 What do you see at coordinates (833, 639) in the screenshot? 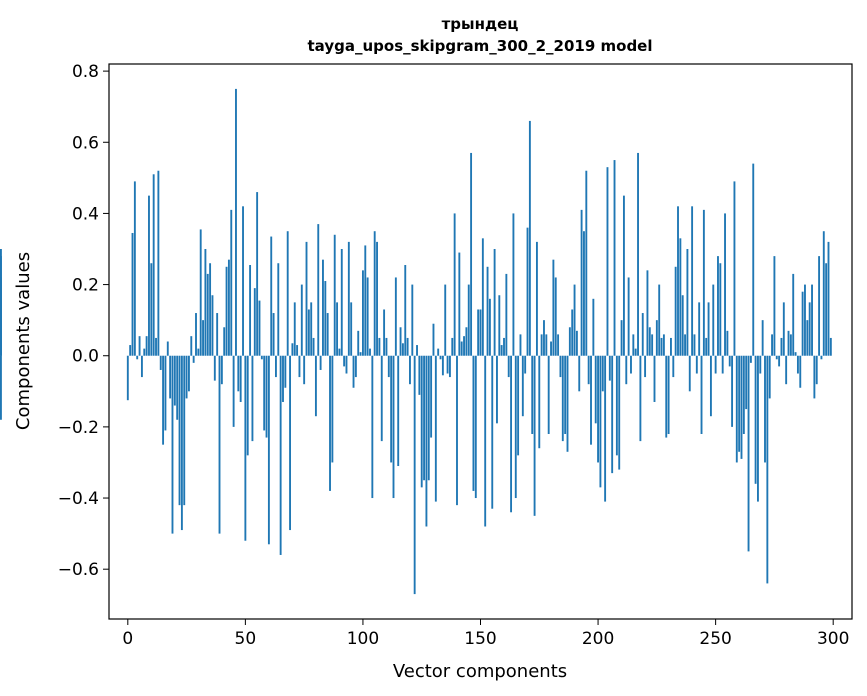
I see `x-tick-label: 300` at bounding box center [833, 639].